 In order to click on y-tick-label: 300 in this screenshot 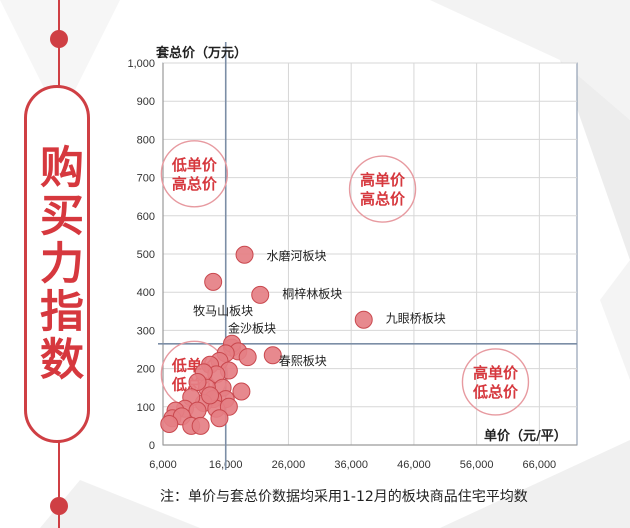, I will do `click(146, 331)`.